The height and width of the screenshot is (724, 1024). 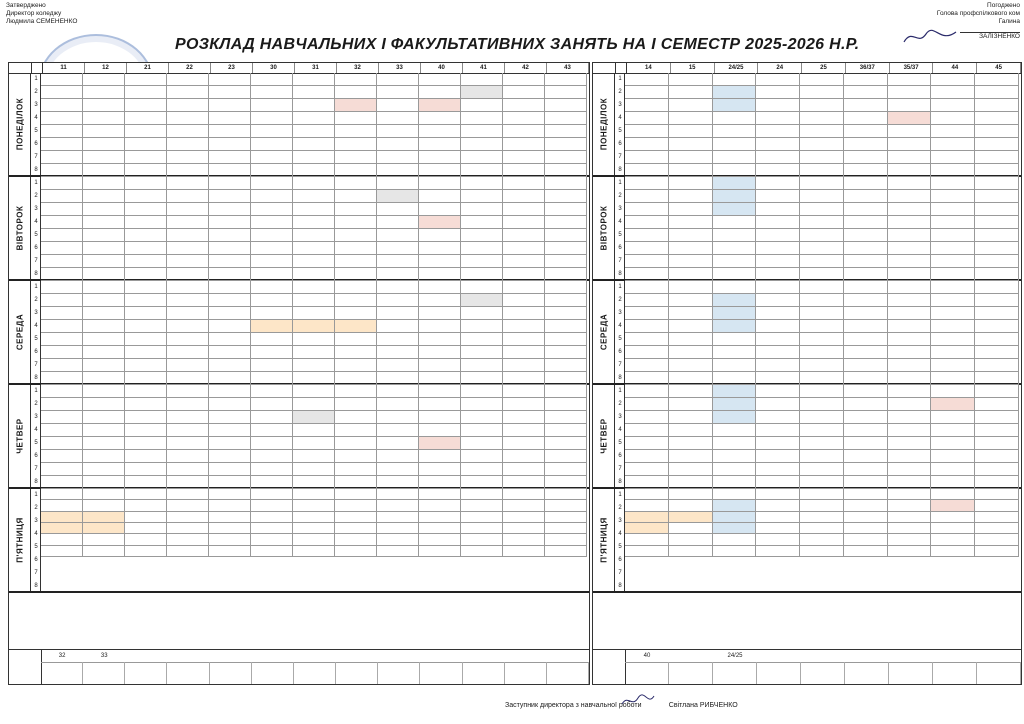 What do you see at coordinates (638, 701) in the screenshot?
I see `deputy-signature` at bounding box center [638, 701].